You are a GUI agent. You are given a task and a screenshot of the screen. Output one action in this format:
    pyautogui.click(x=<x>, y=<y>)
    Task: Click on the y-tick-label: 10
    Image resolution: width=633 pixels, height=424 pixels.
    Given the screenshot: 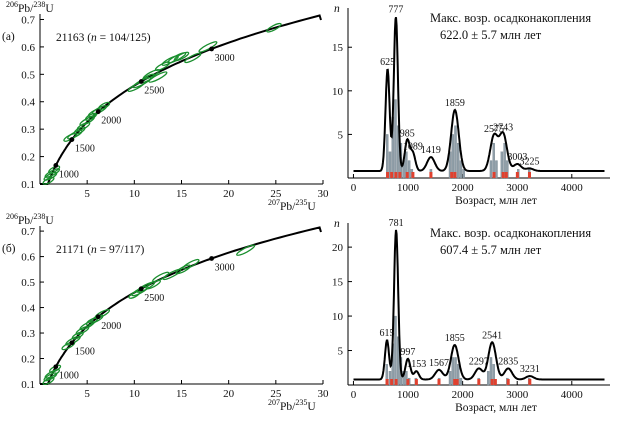 What is the action you would take?
    pyautogui.click(x=338, y=317)
    